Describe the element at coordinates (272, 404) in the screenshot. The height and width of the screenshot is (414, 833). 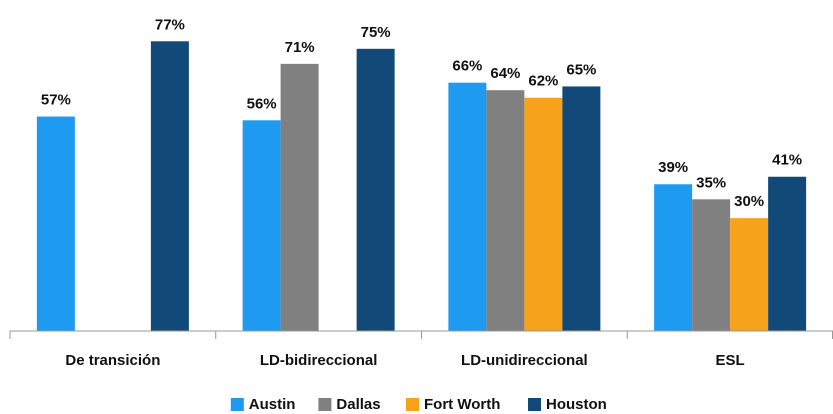
I see `legend-label: Austin` at that location.